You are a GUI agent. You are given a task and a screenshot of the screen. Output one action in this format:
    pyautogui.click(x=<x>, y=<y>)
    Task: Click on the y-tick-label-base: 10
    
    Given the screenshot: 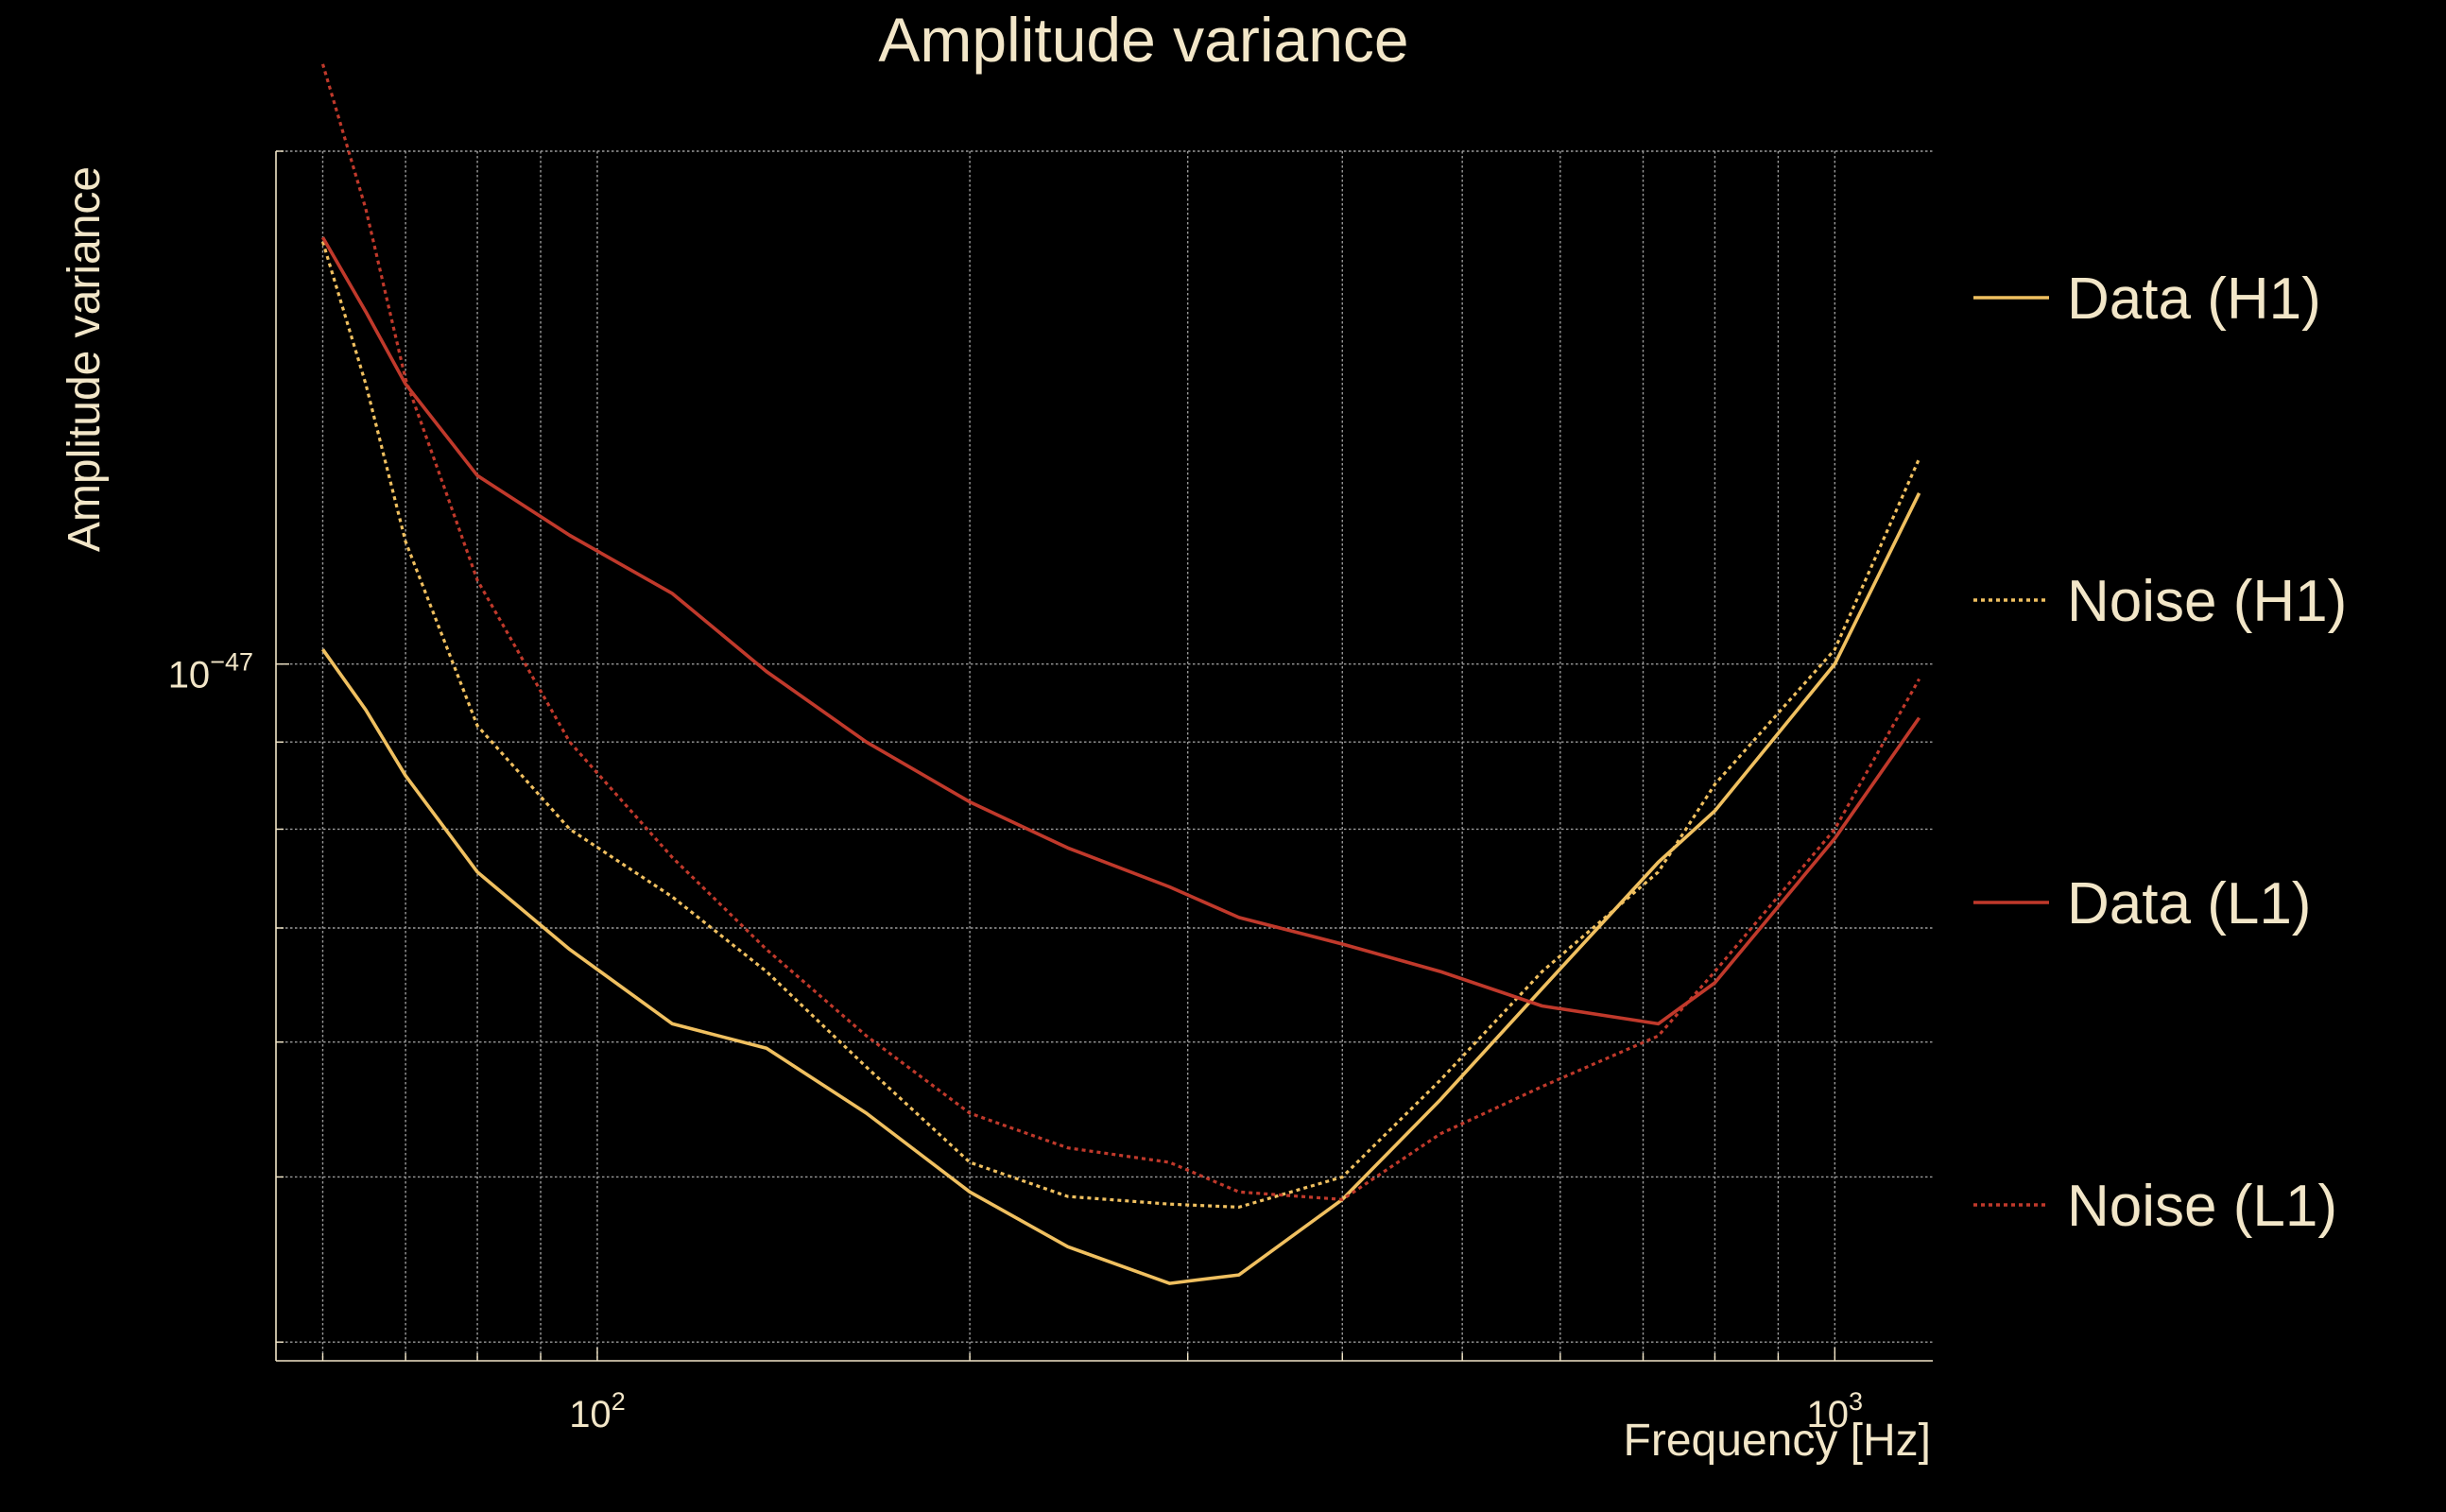 What is the action you would take?
    pyautogui.click(x=189, y=675)
    